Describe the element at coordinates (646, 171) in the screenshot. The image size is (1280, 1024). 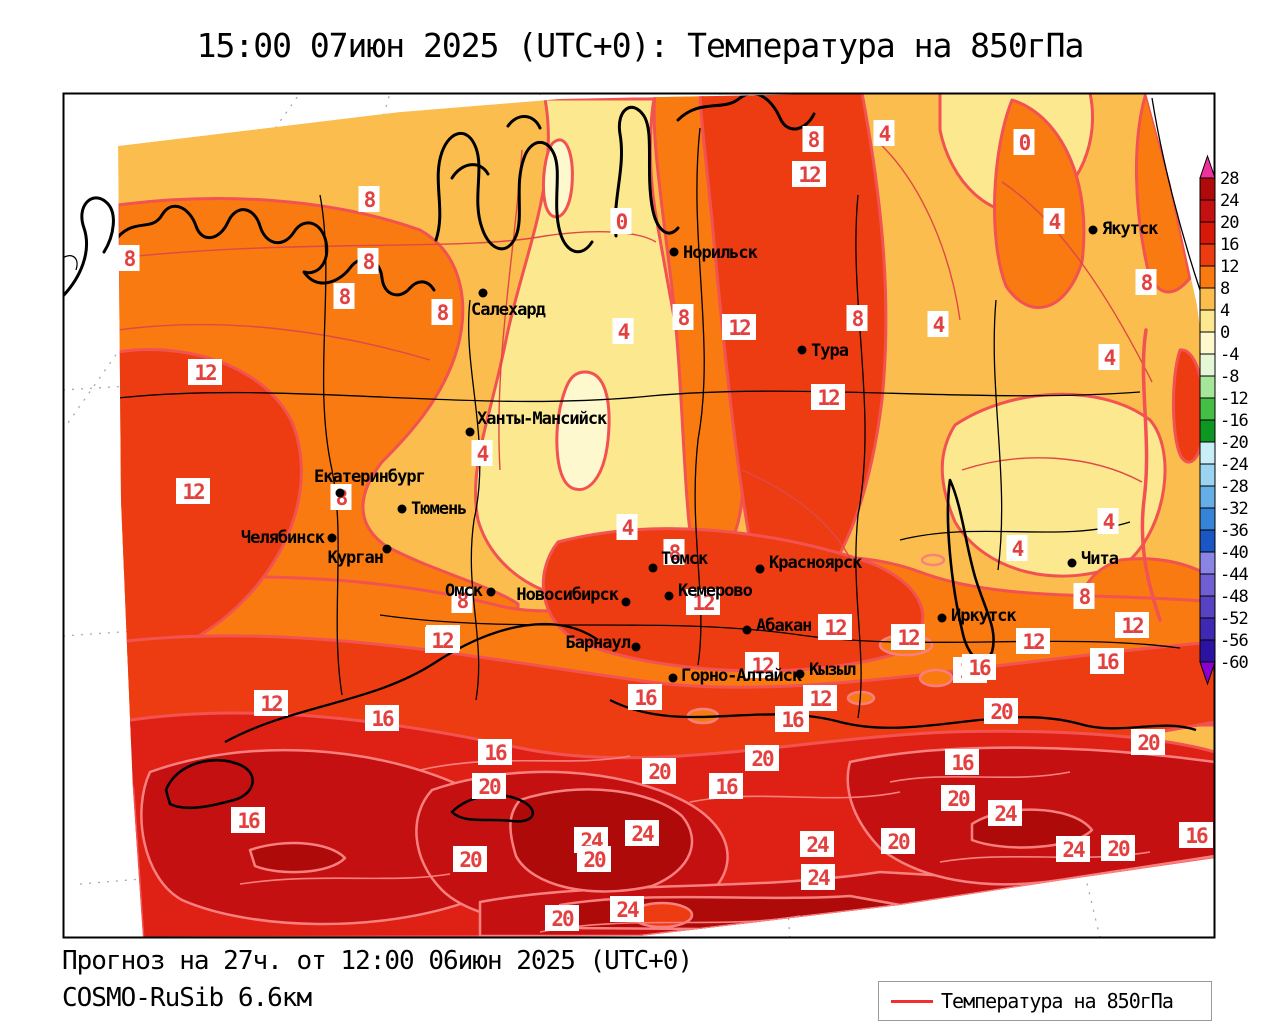
I see `yenisei-gulf-coastline` at that location.